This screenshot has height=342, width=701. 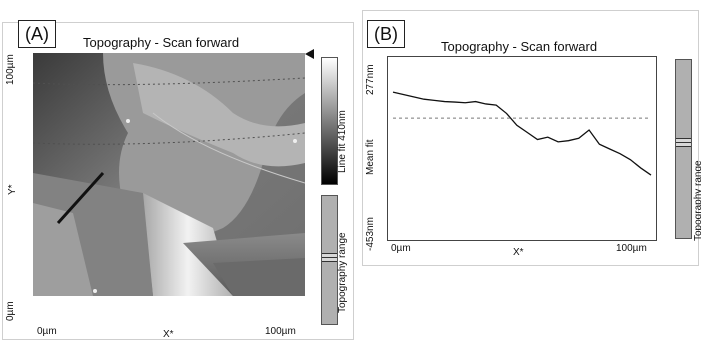 What do you see at coordinates (401, 248) in the screenshot?
I see `panel-b-x-left-tick: 0µm` at bounding box center [401, 248].